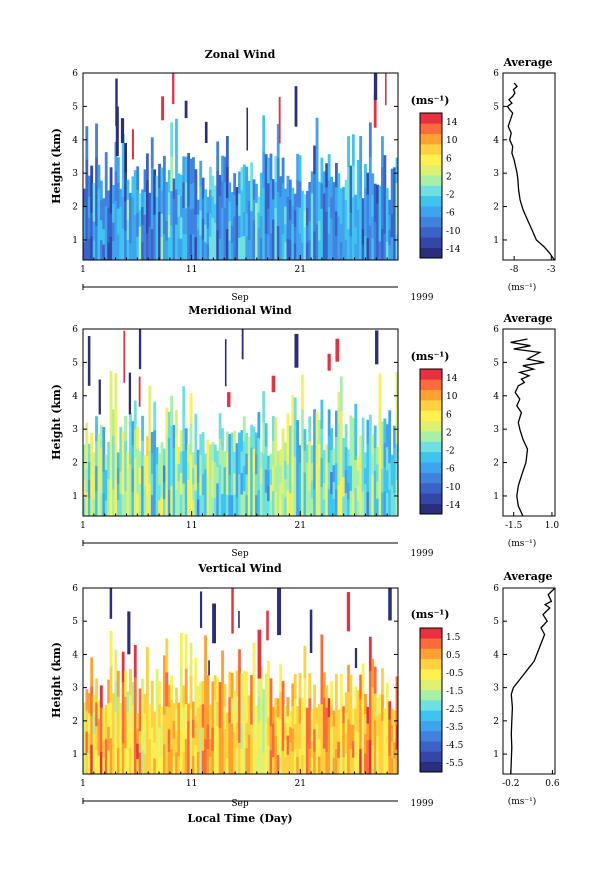 Image resolution: width=612 pixels, height=876 pixels. I want to click on vertical-colorbar-tick-label: -3.5, so click(455, 728).